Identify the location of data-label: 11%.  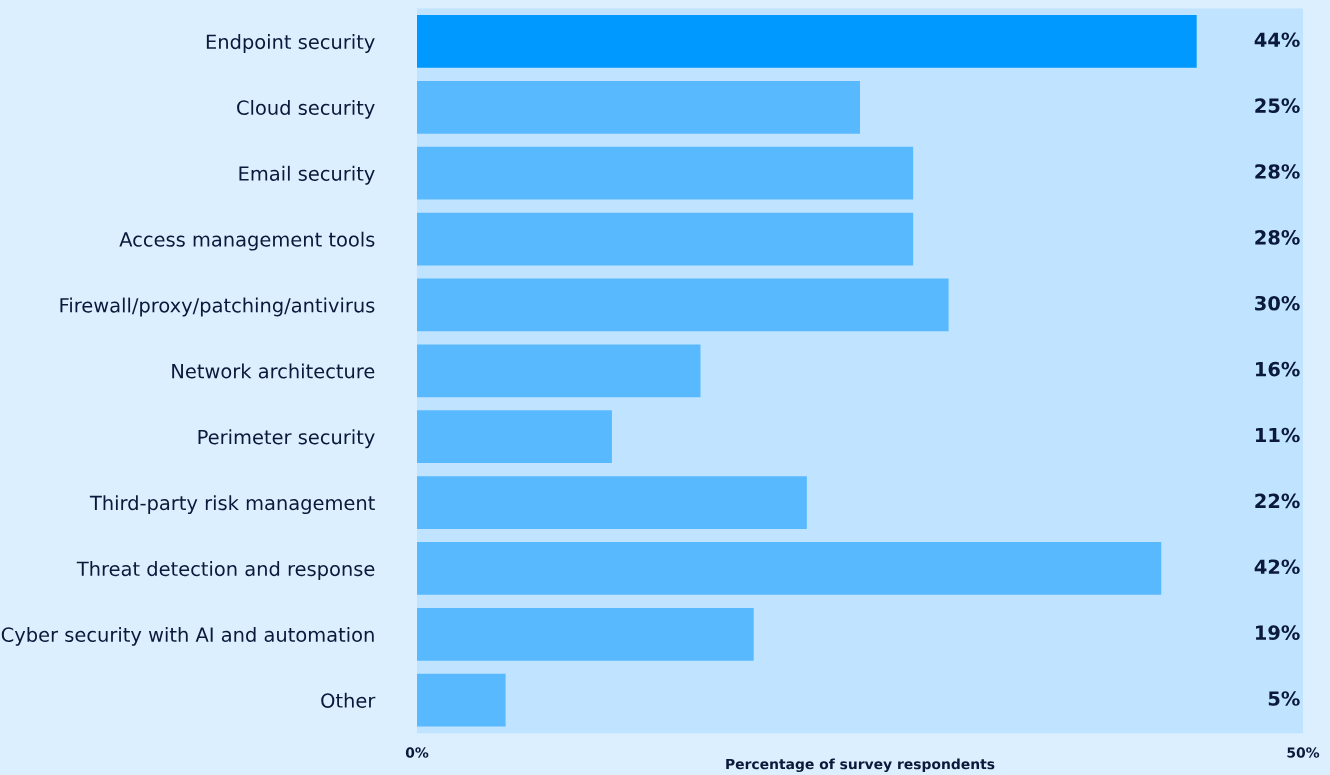
(1277, 435).